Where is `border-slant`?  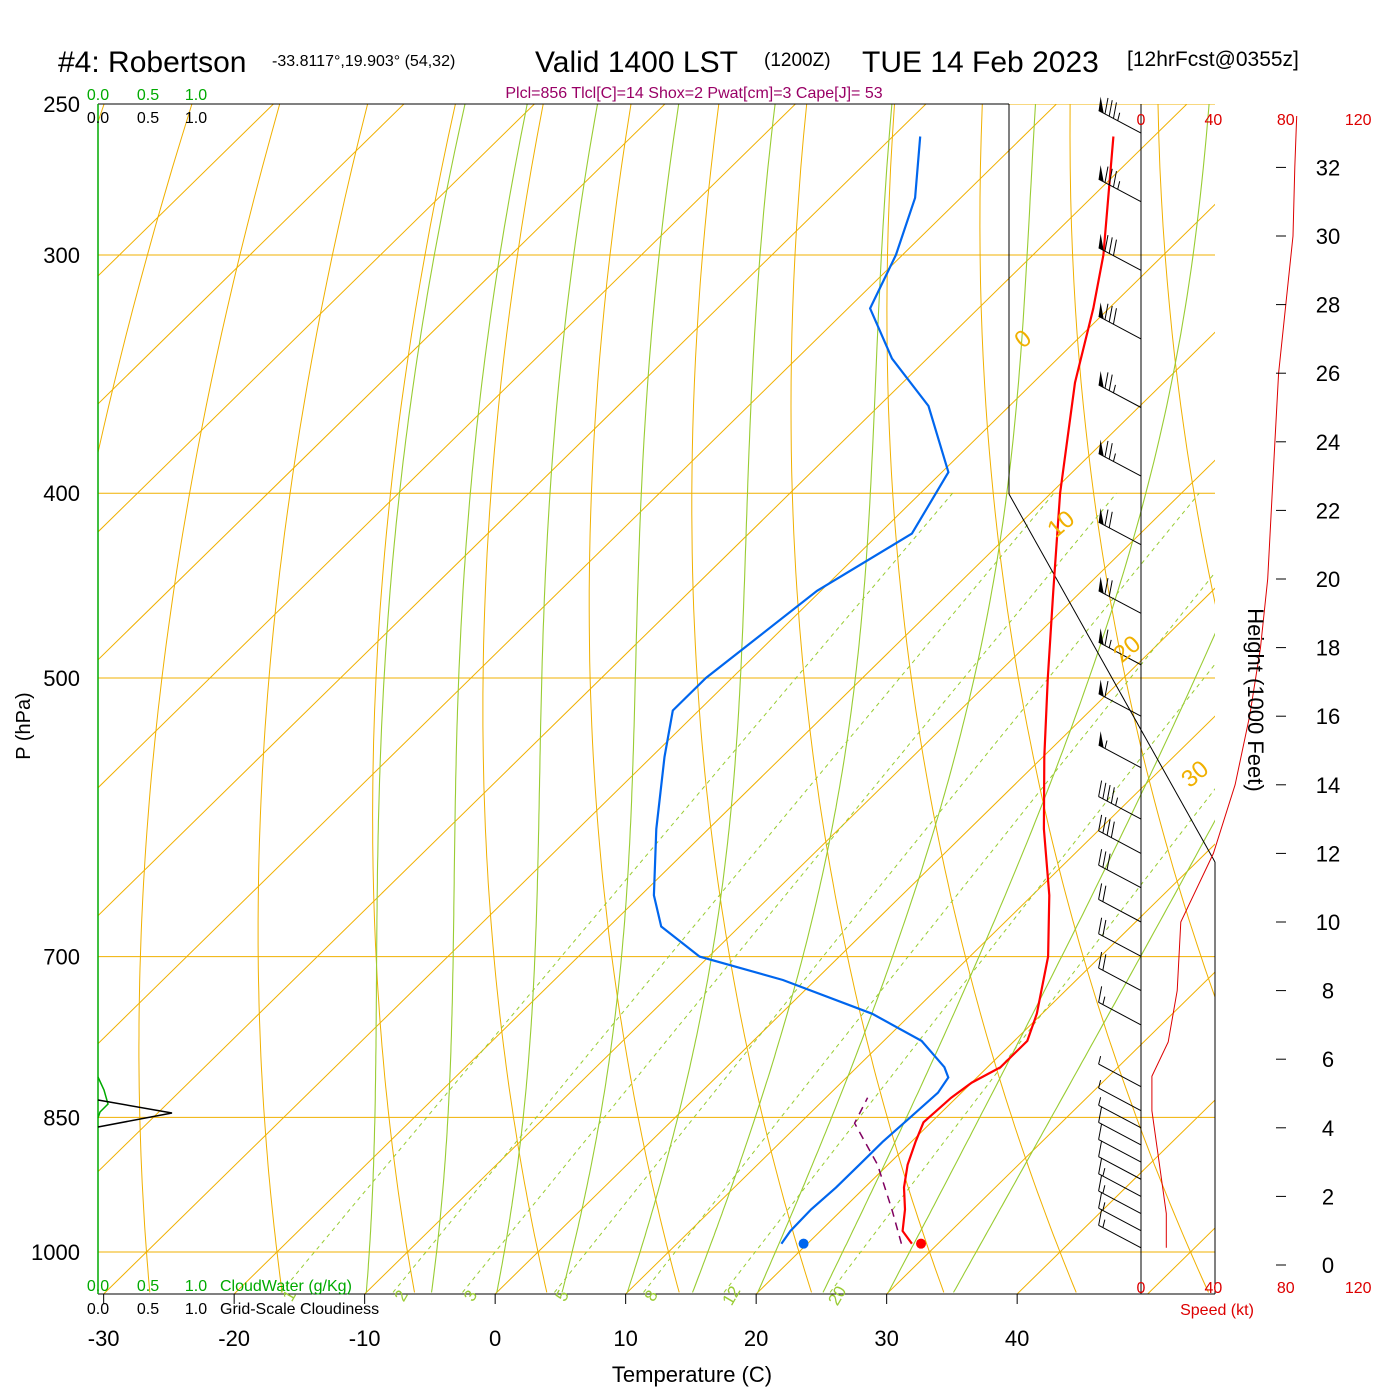 border-slant is located at coordinates (1112, 678).